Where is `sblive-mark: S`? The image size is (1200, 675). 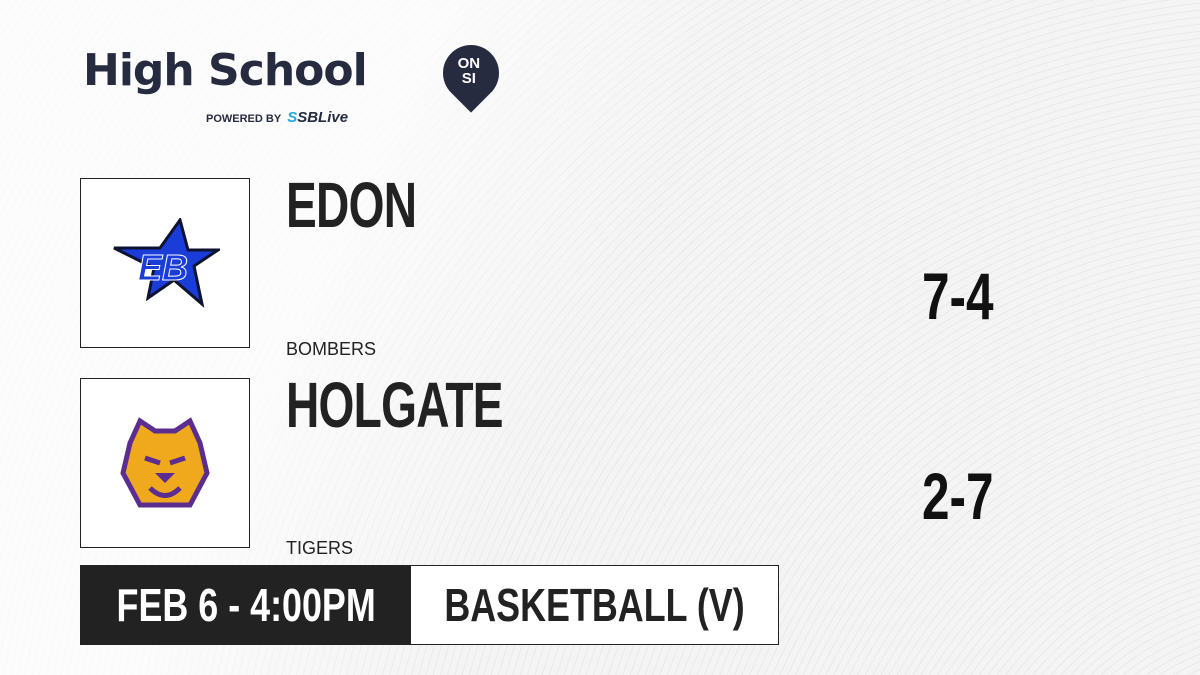
sblive-mark: S is located at coordinates (292, 117).